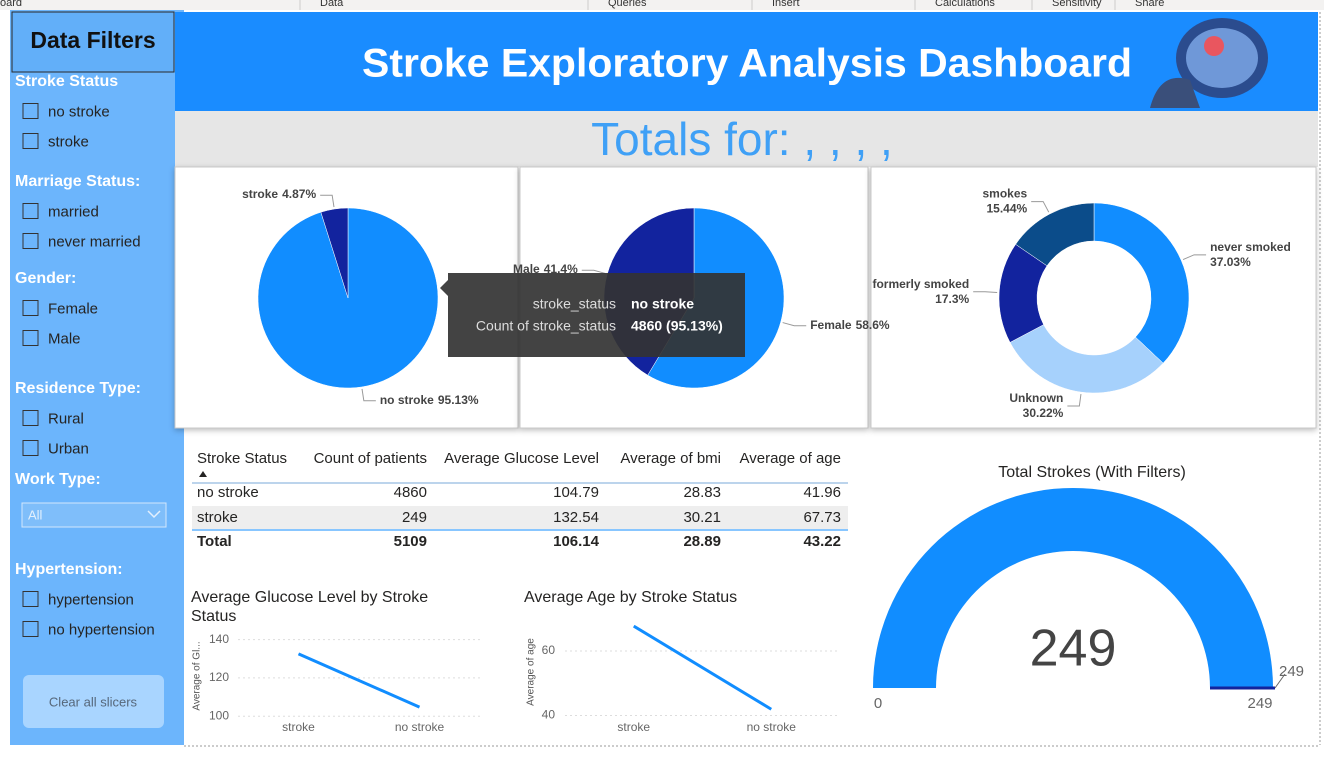 The width and height of the screenshot is (1324, 757). Describe the element at coordinates (920, 284) in the screenshot. I see `slice-category: formerly smoked` at that location.